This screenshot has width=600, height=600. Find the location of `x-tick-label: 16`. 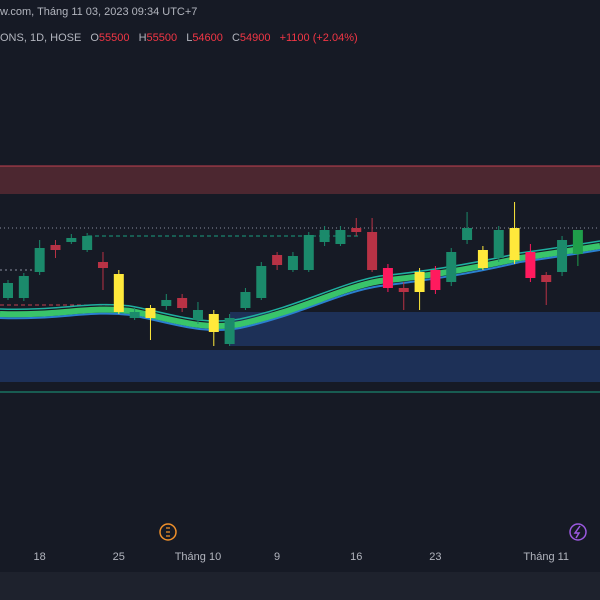

x-tick-label: 16 is located at coordinates (356, 557).